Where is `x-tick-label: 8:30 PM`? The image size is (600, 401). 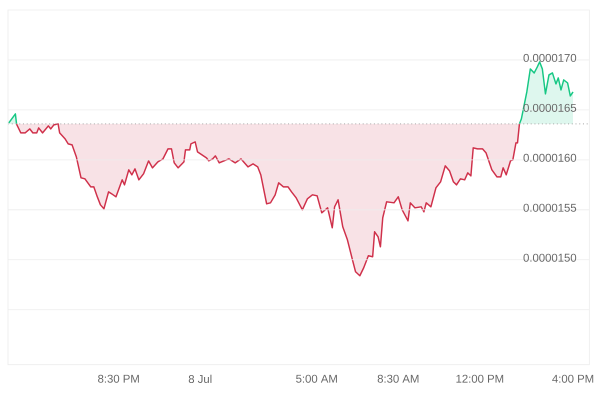 x-tick-label: 8:30 PM is located at coordinates (118, 378).